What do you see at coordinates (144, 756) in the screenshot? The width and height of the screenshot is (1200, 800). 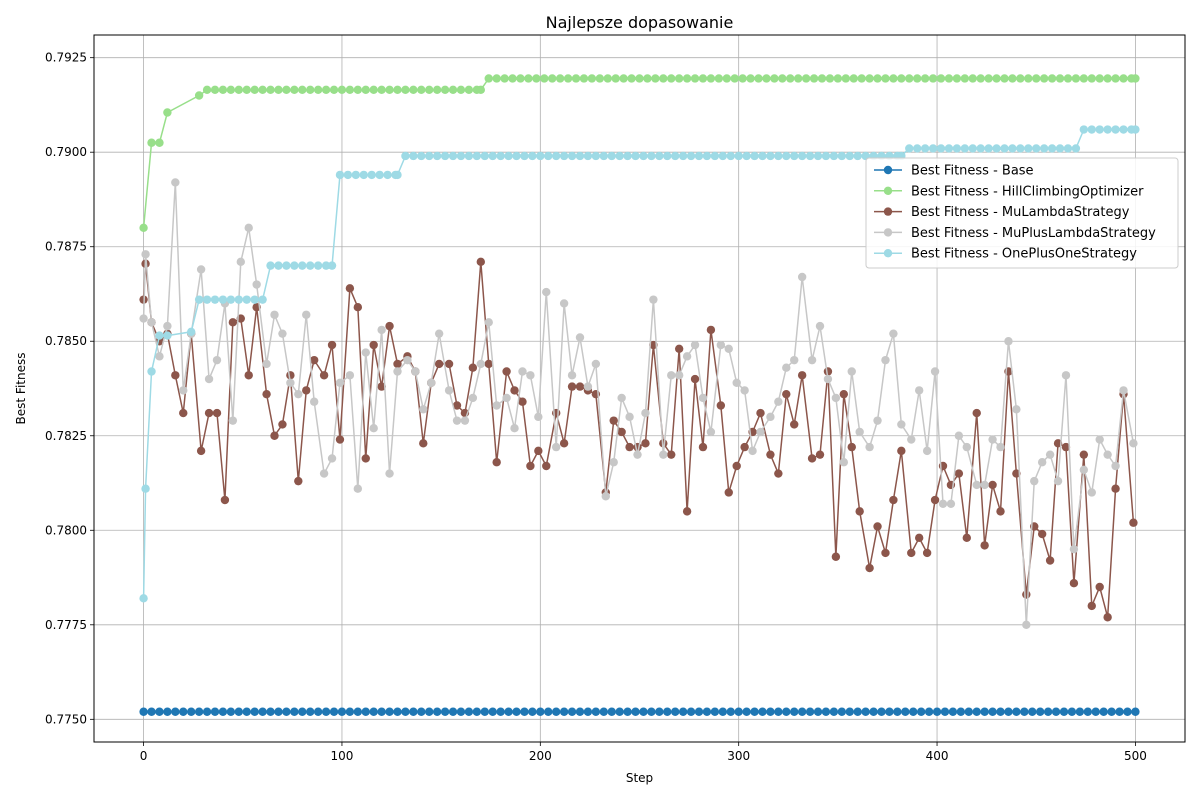 I see `x-tick-label: 0` at bounding box center [144, 756].